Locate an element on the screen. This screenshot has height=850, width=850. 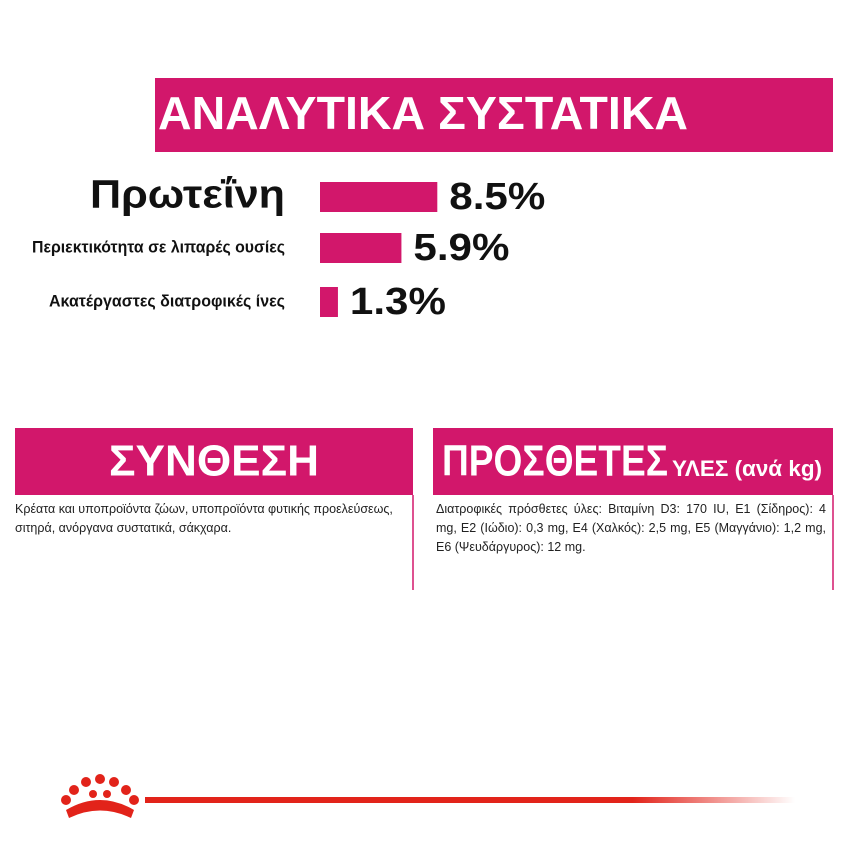
additives-subtitle: ΥΛΕΣ (ανά kg) is located at coordinates (747, 468).